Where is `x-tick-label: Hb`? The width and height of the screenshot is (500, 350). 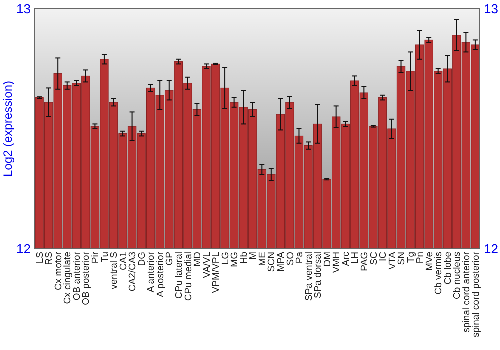 x-tick-label: Hb is located at coordinates (244, 258).